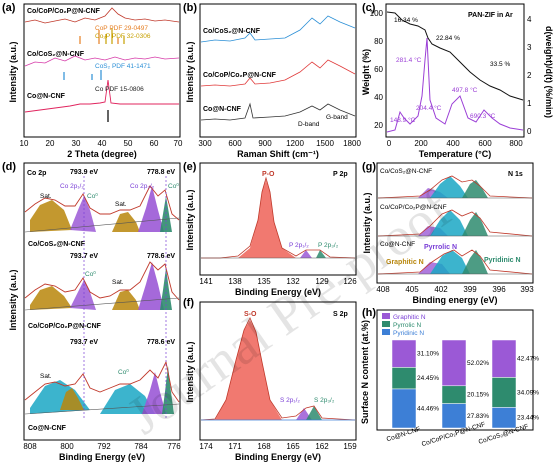 Image resolution: width=554 pixels, height=465 pixels. What do you see at coordinates (383, 289) in the screenshot?
I see `svg-text: 408` at bounding box center [383, 289].